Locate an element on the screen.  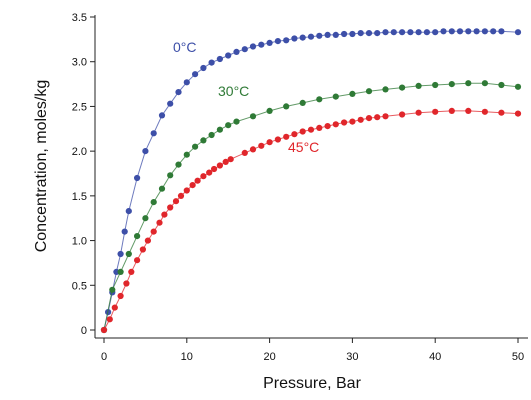
y-tick-label: 3.0 is located at coordinates (79, 63).